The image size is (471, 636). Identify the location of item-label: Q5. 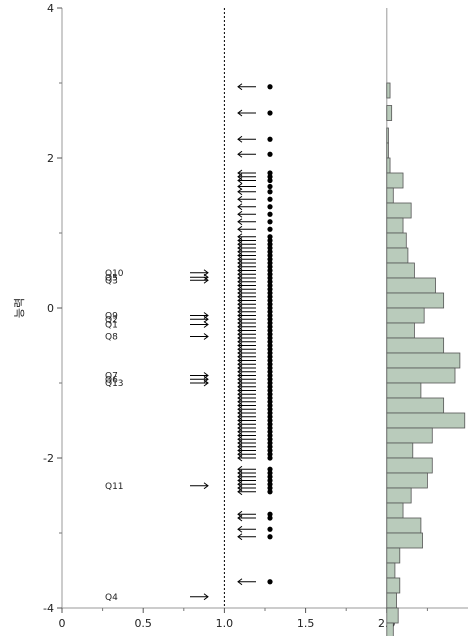
(111, 278).